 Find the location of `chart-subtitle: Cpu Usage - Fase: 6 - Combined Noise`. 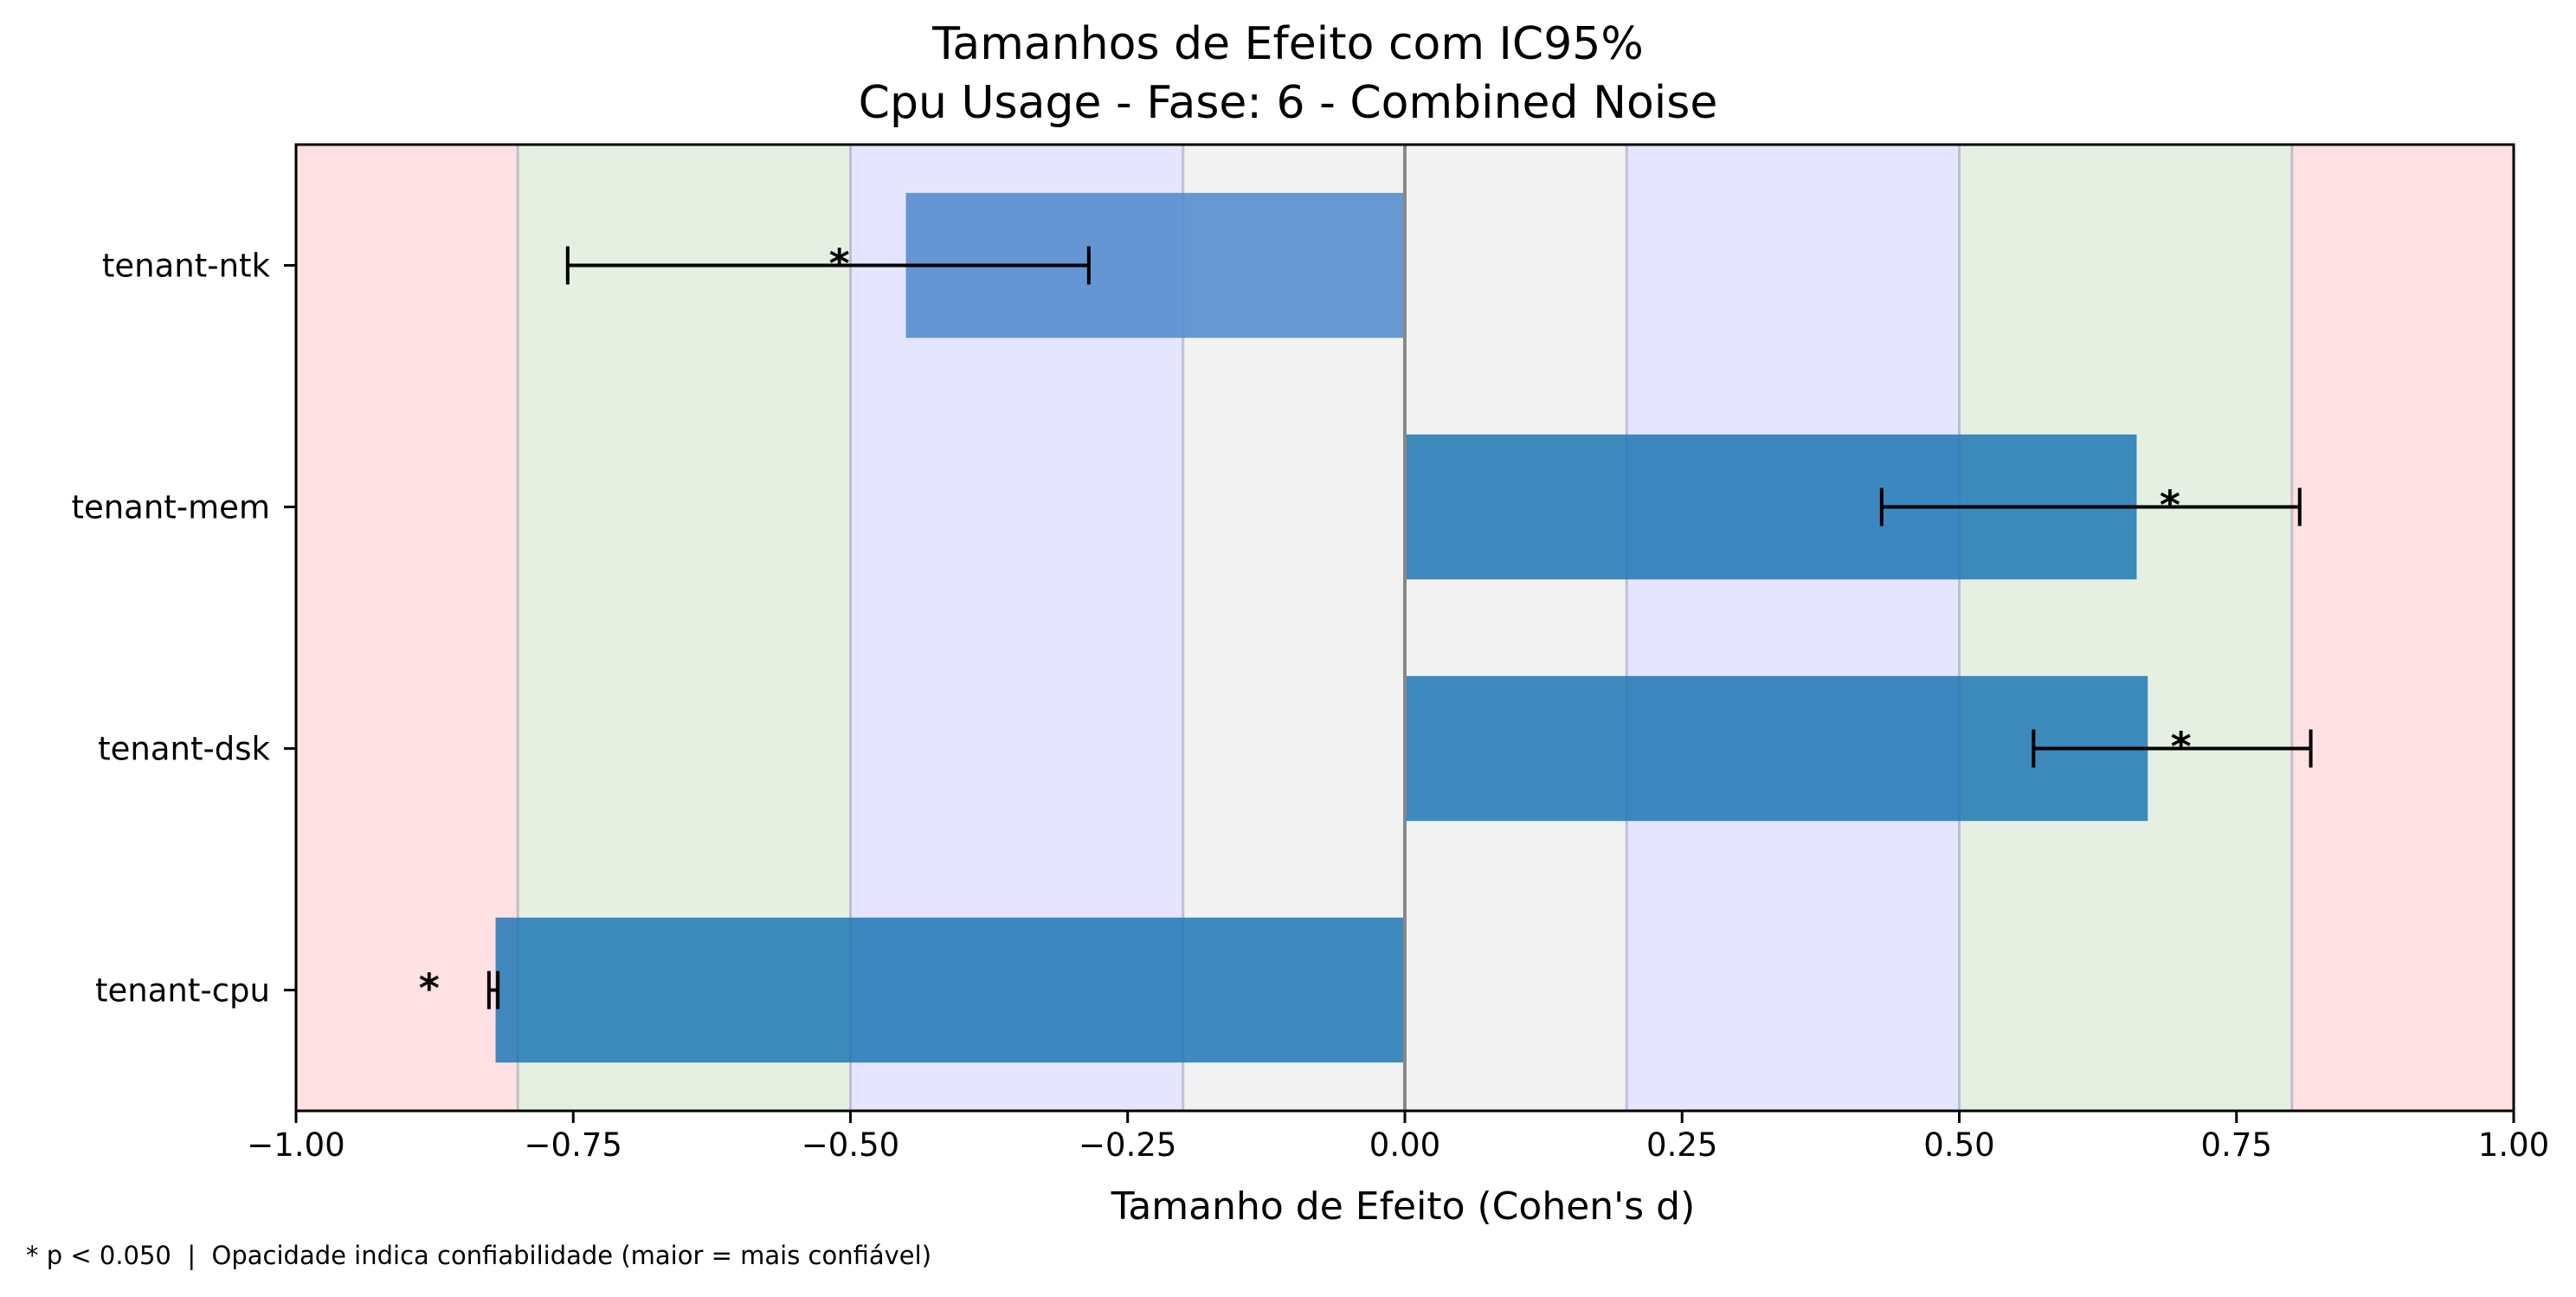

chart-subtitle: Cpu Usage - Fase: 6 - Combined Noise is located at coordinates (1288, 103).